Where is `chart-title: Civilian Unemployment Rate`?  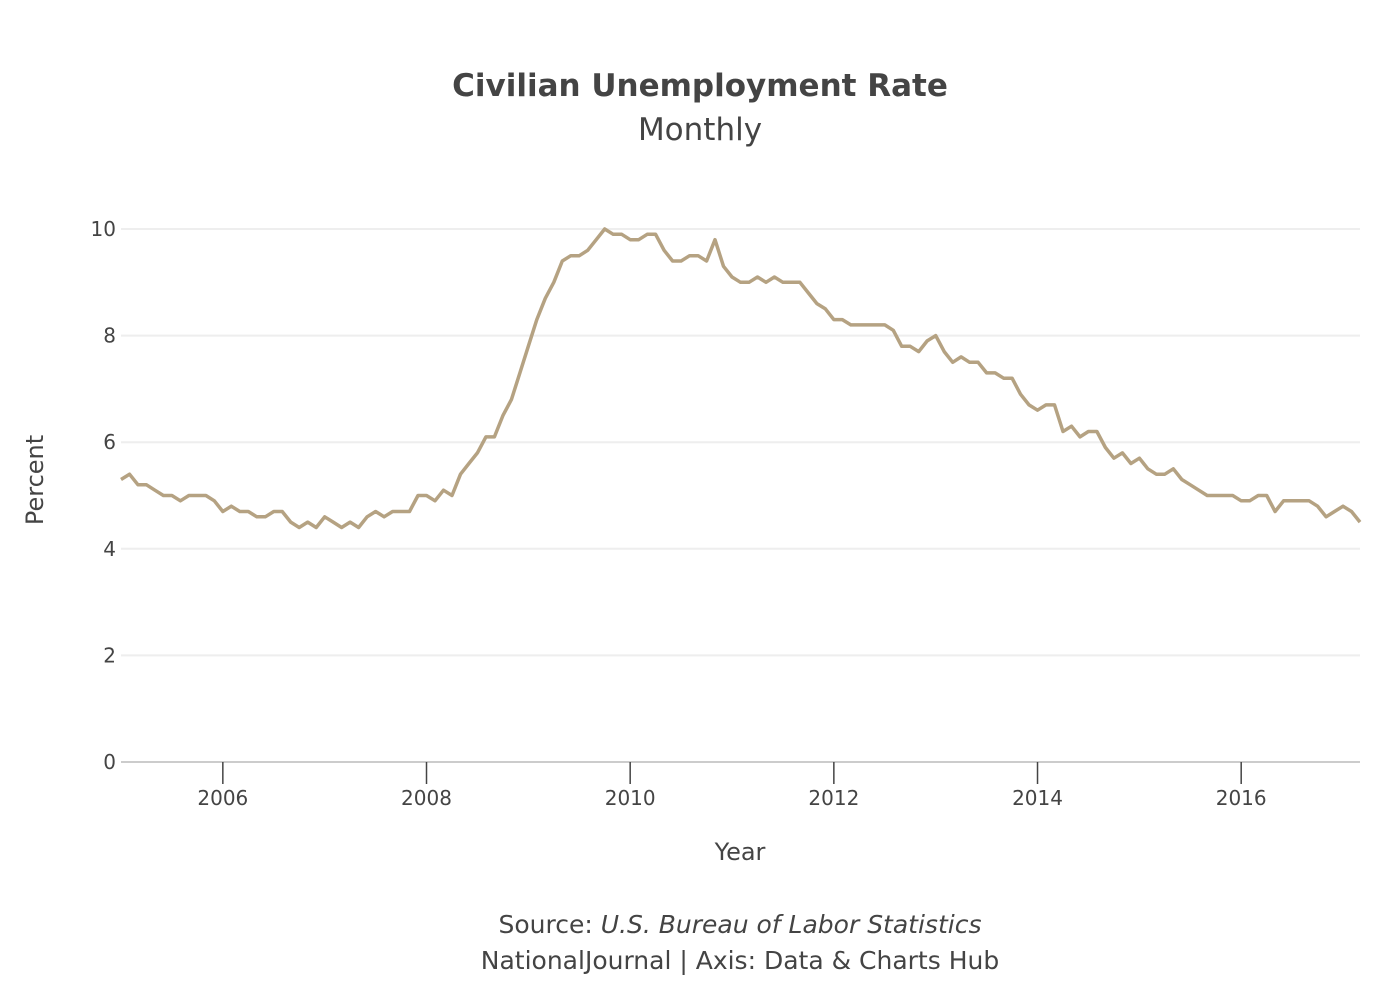 chart-title: Civilian Unemployment Rate is located at coordinates (700, 86).